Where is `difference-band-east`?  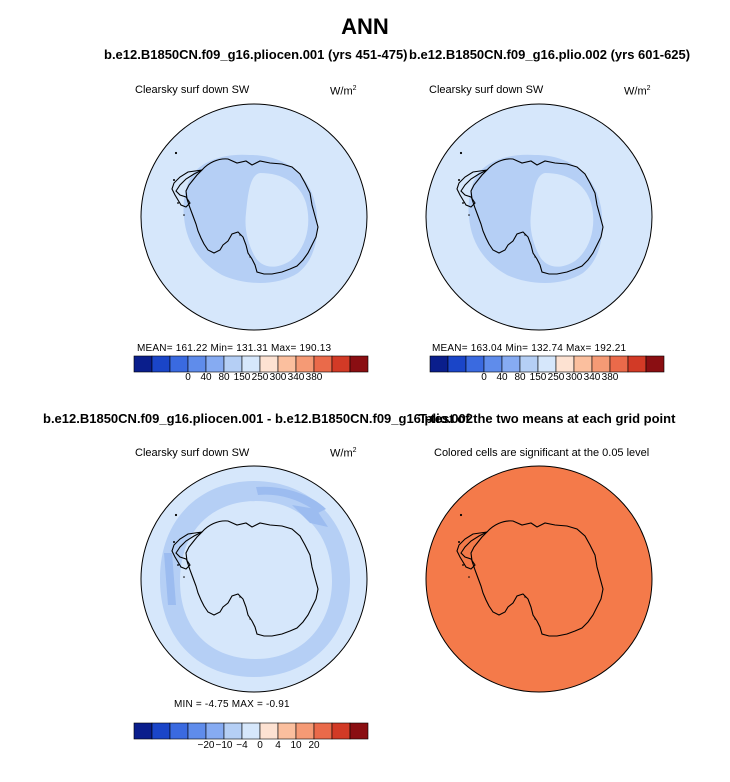
difference-band-east is located at coordinates (310, 516).